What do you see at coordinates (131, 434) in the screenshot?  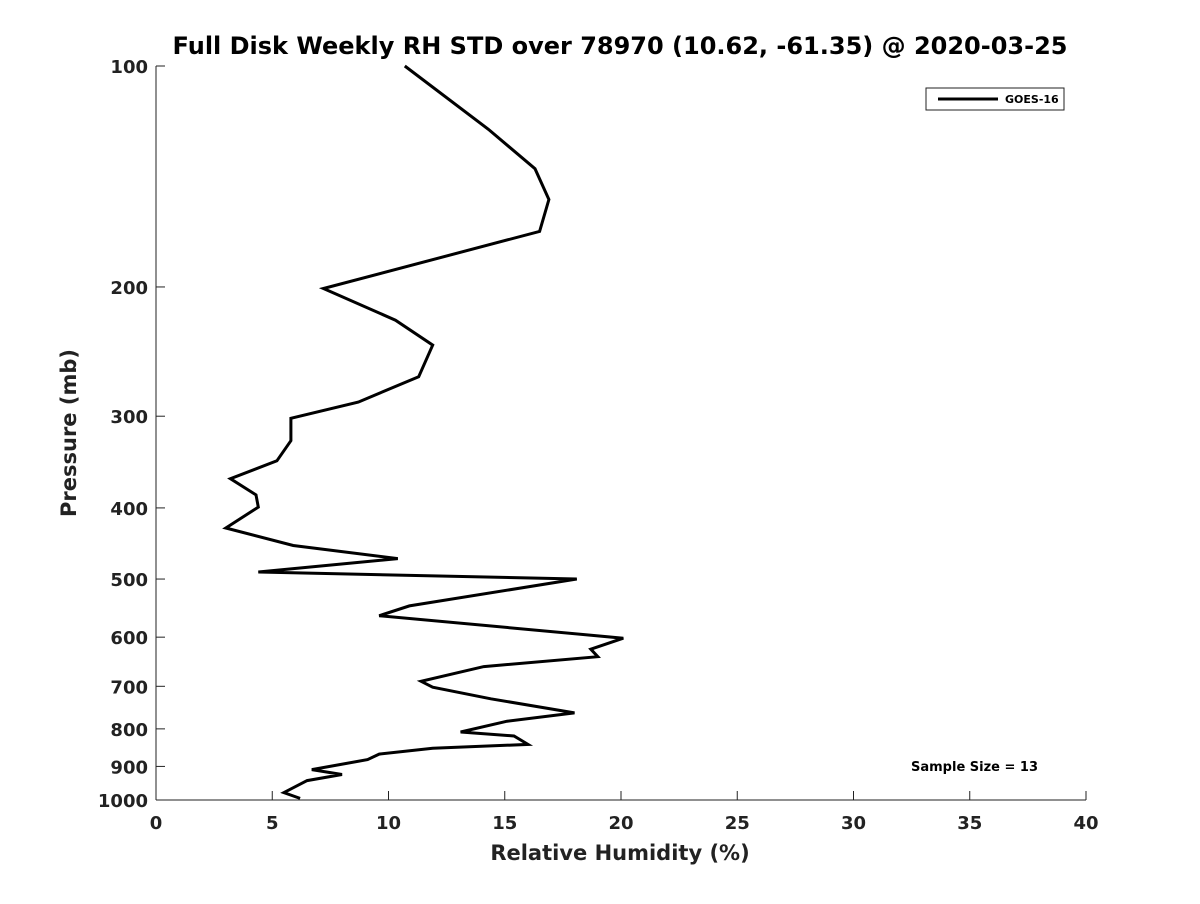 I see `y-axis-ticks: 100 200 300 400 500 600 700 800 900 1000` at bounding box center [131, 434].